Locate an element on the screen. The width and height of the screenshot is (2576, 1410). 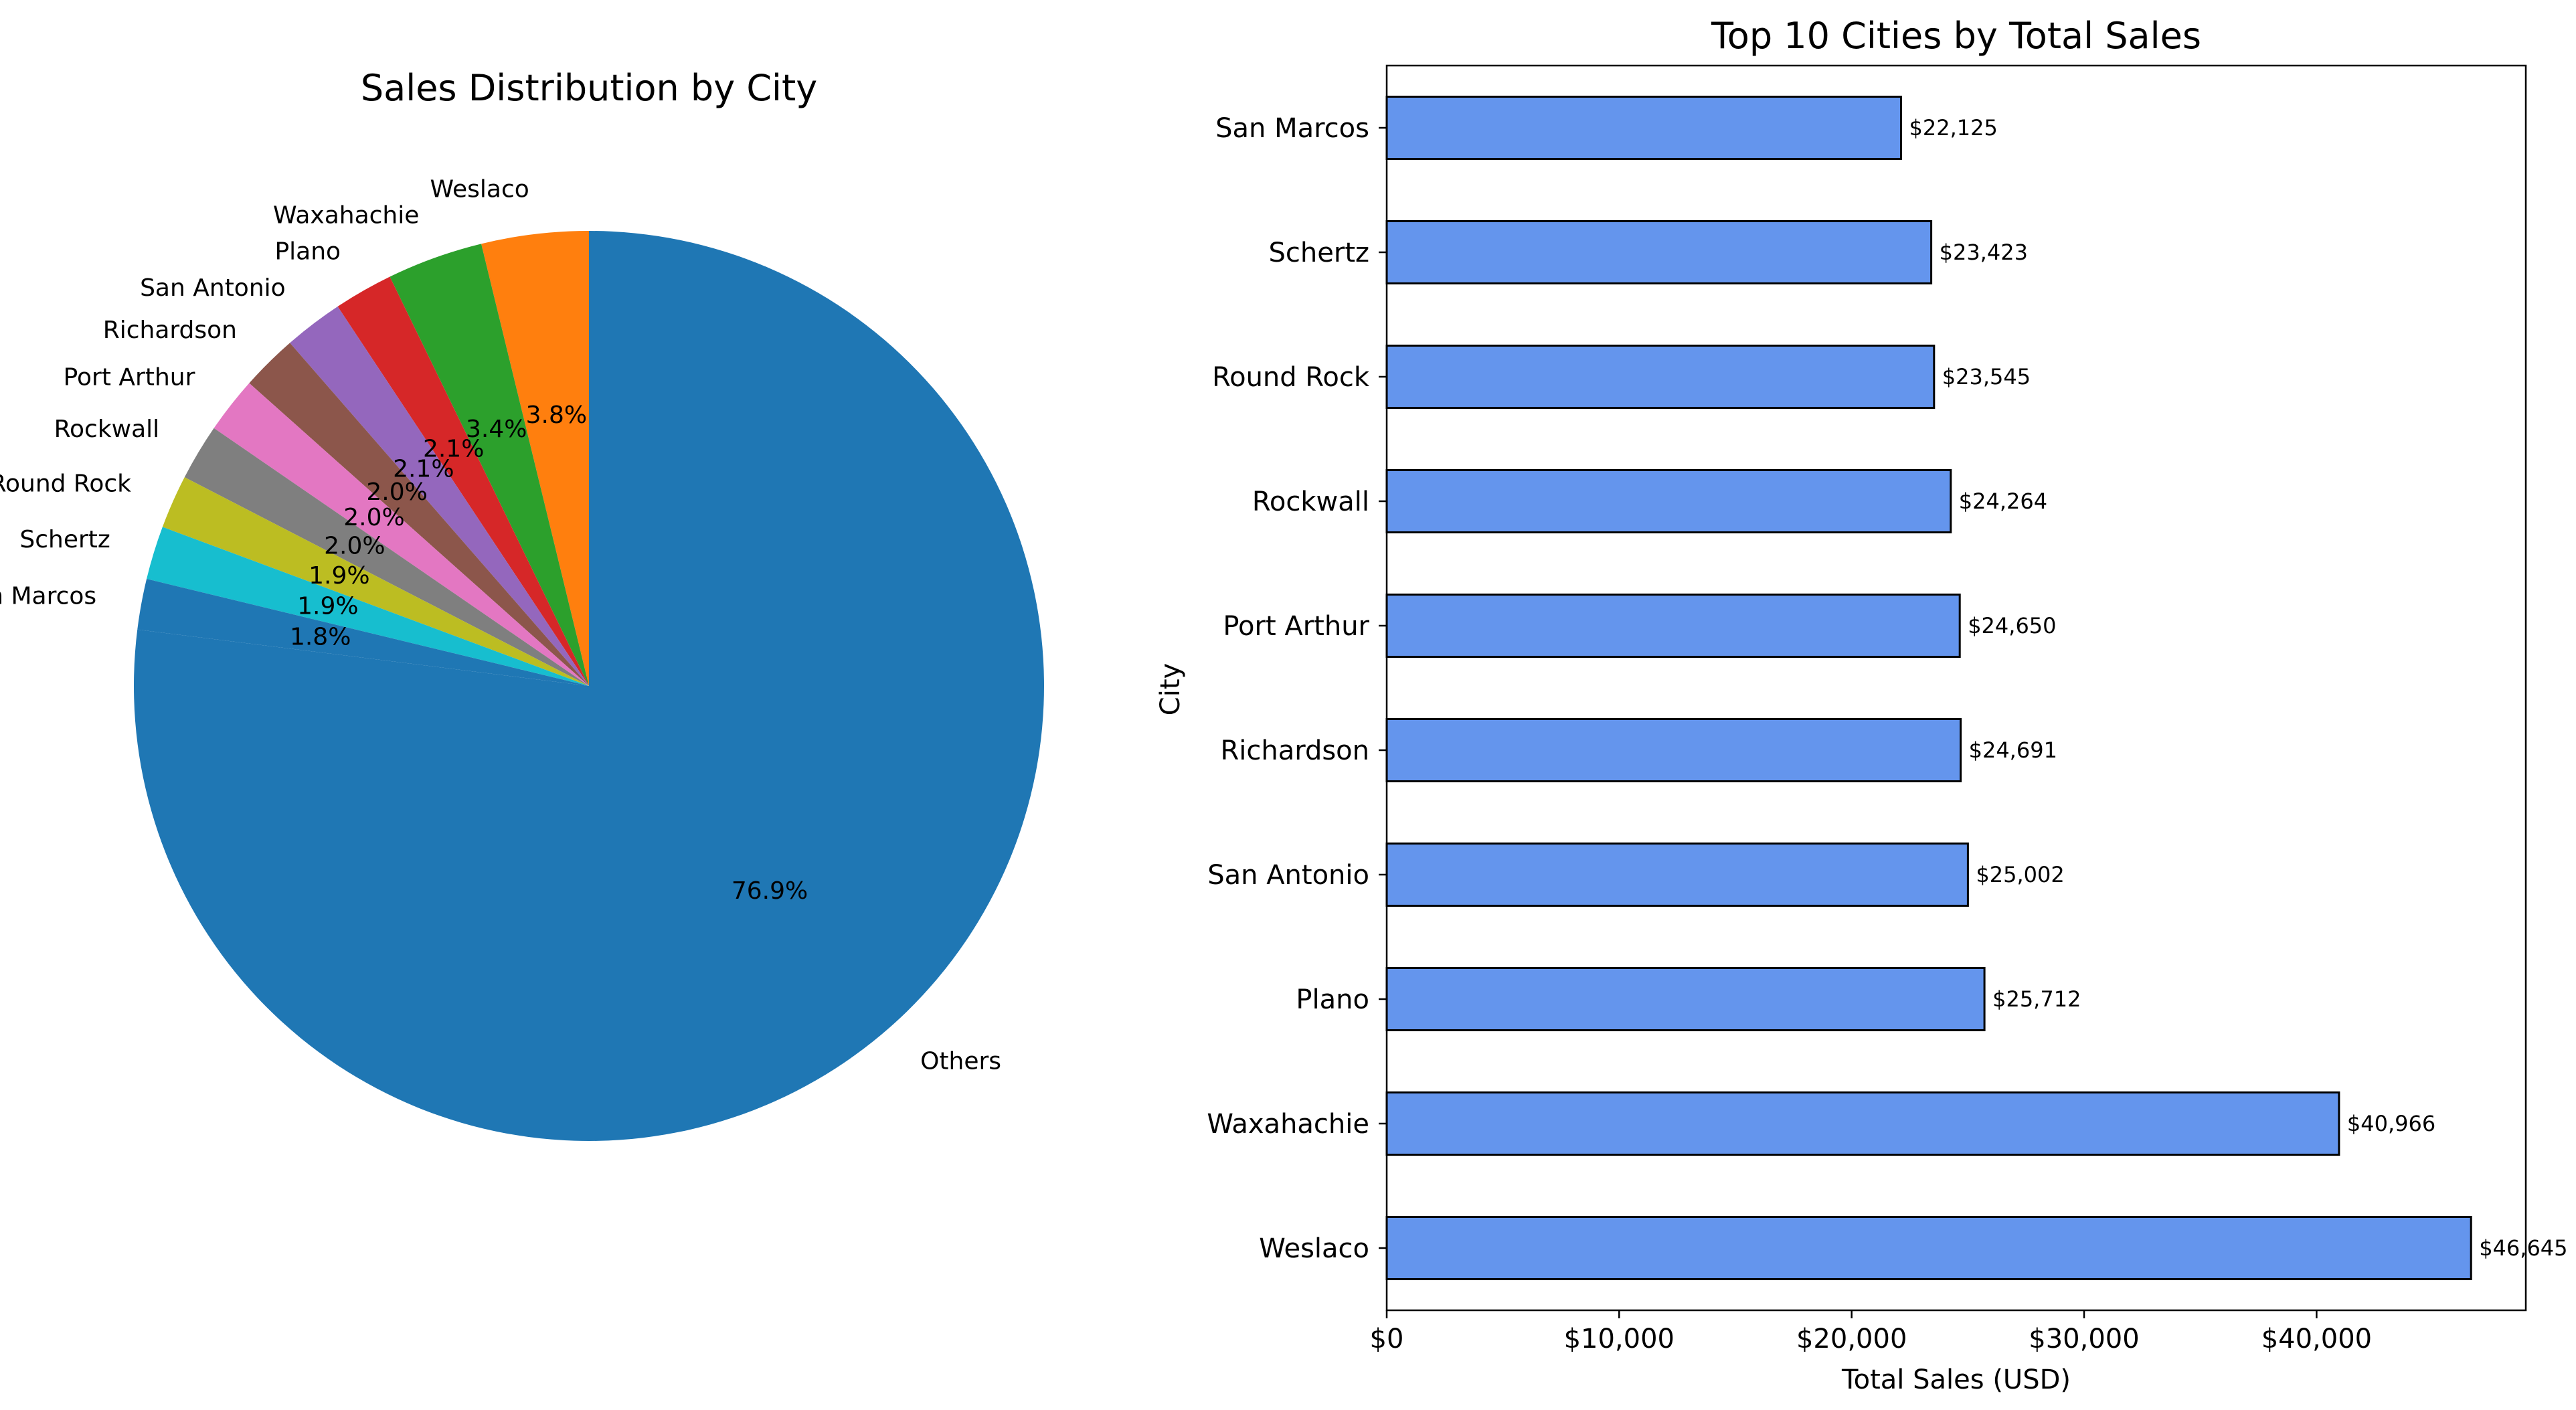
pie-pct-weslaco: 3.8% is located at coordinates (556, 416).